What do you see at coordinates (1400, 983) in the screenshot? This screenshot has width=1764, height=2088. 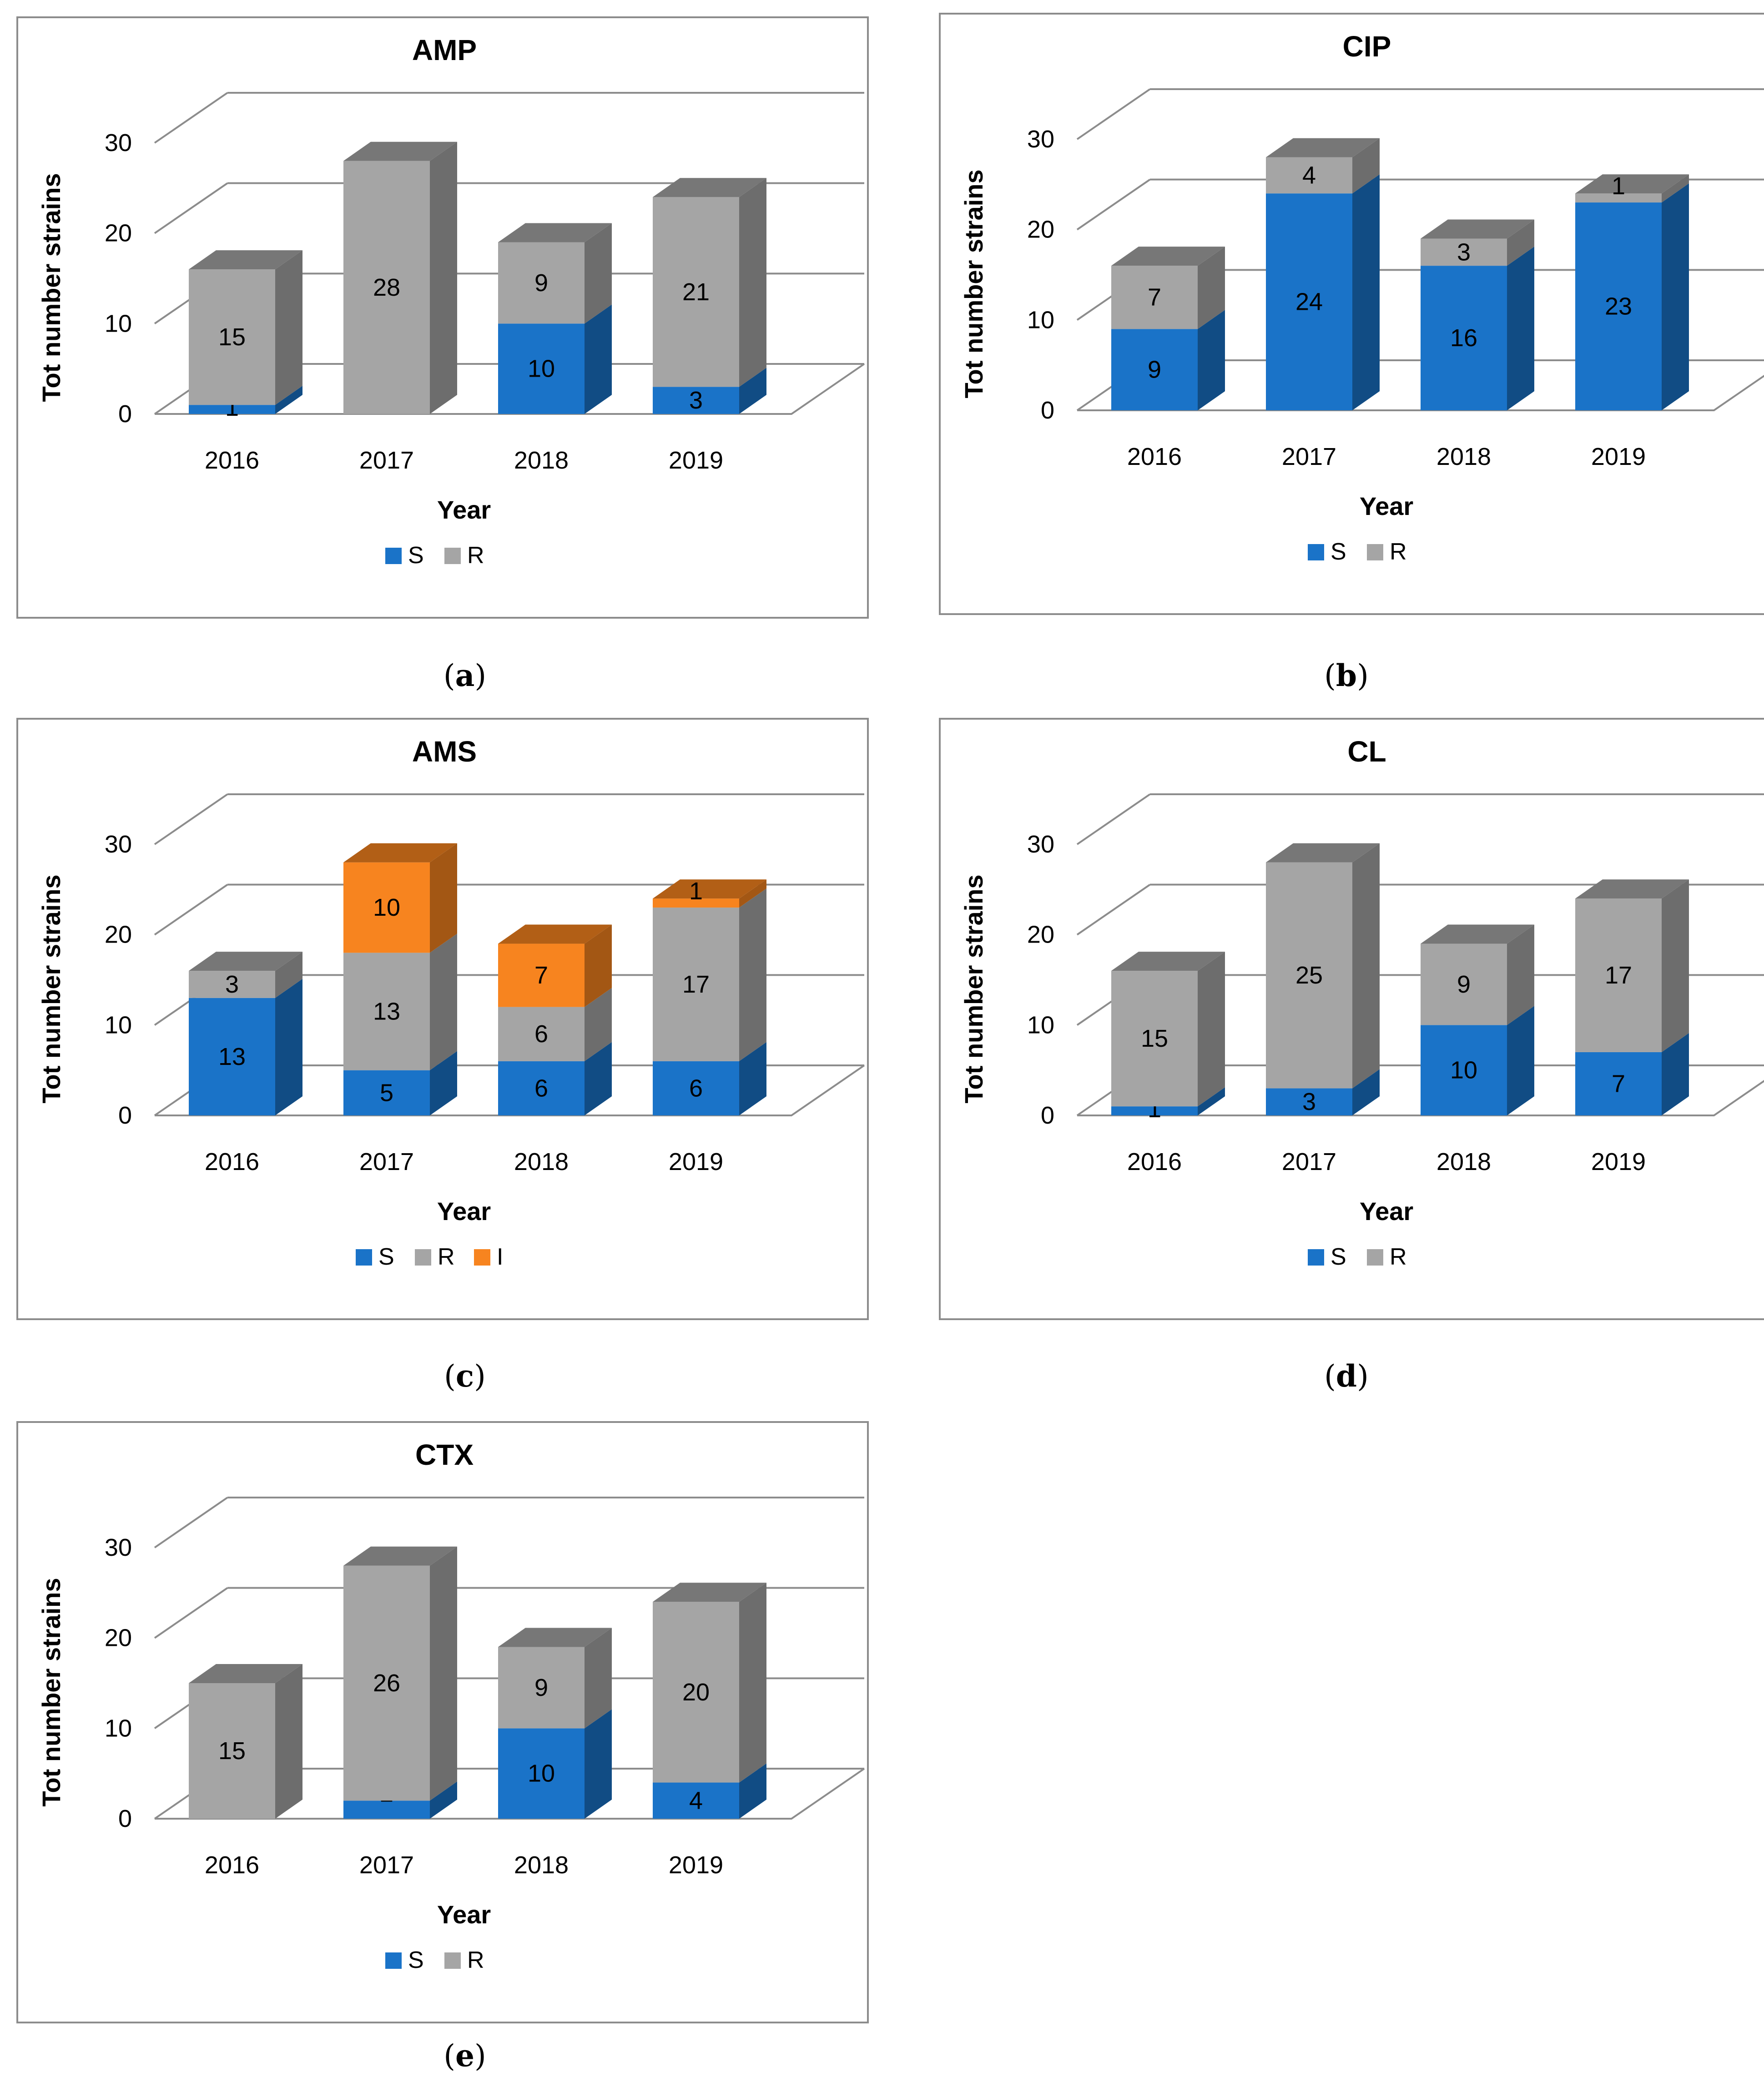 I see `bars: 115 3 25 10 9 7 17` at bounding box center [1400, 983].